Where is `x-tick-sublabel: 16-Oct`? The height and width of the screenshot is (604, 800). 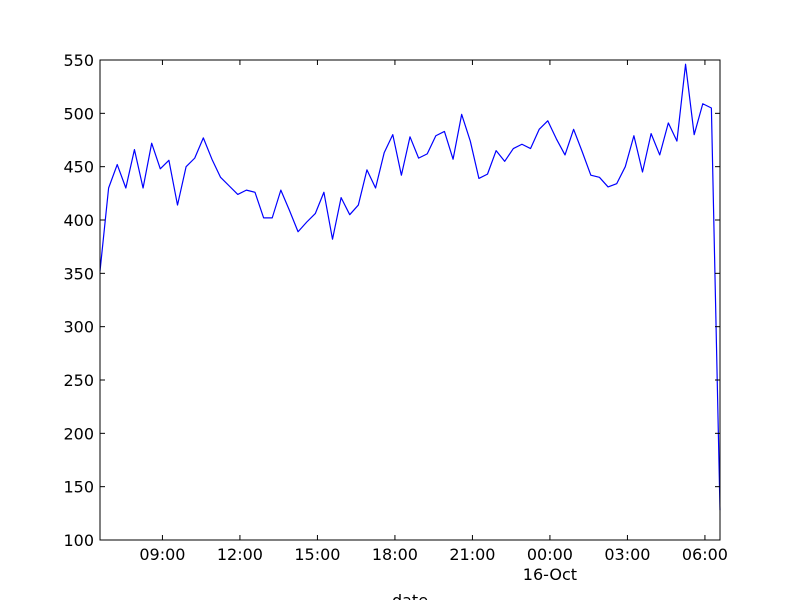
x-tick-sublabel: 16-Oct is located at coordinates (550, 574).